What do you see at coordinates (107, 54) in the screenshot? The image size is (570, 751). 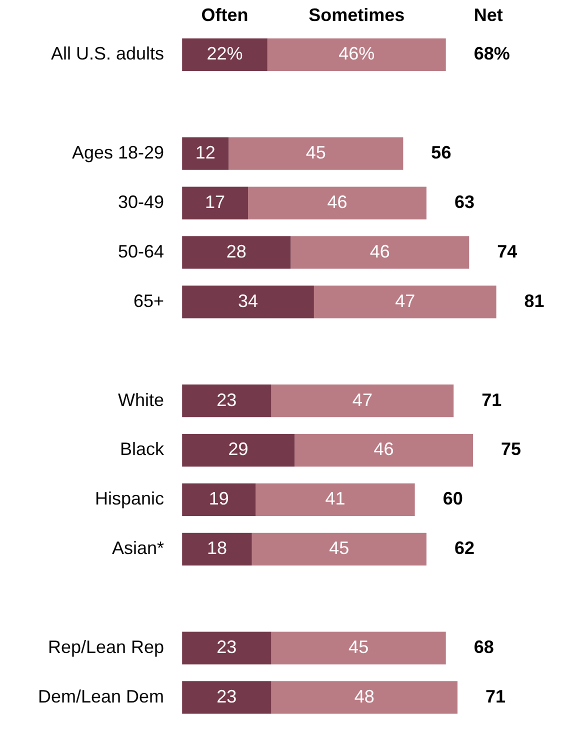 I see `y-tick-label: All U.S. adults` at bounding box center [107, 54].